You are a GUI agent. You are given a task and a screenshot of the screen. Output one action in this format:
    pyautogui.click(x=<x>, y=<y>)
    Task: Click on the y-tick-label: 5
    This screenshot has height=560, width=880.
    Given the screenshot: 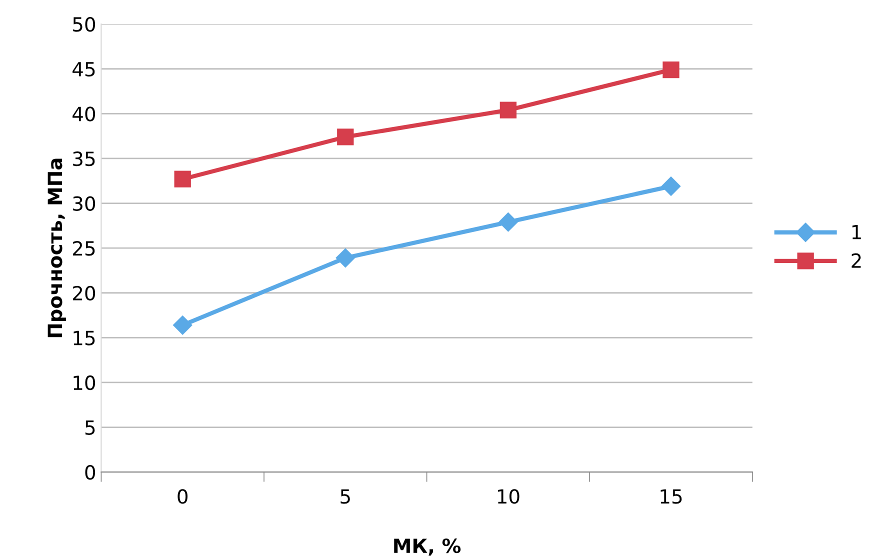 What is the action you would take?
    pyautogui.click(x=90, y=427)
    